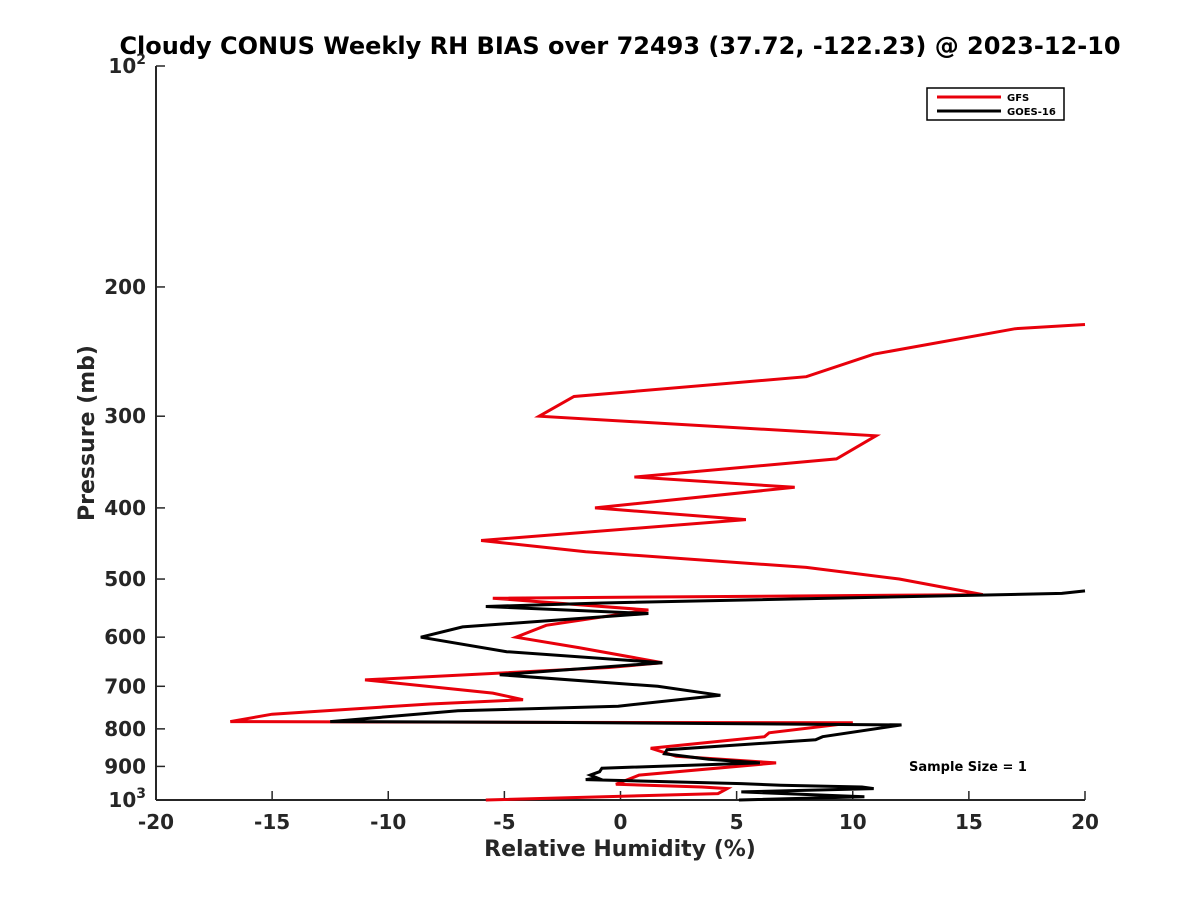  Describe the element at coordinates (125, 287) in the screenshot. I see `y-tick-label: 200` at that location.